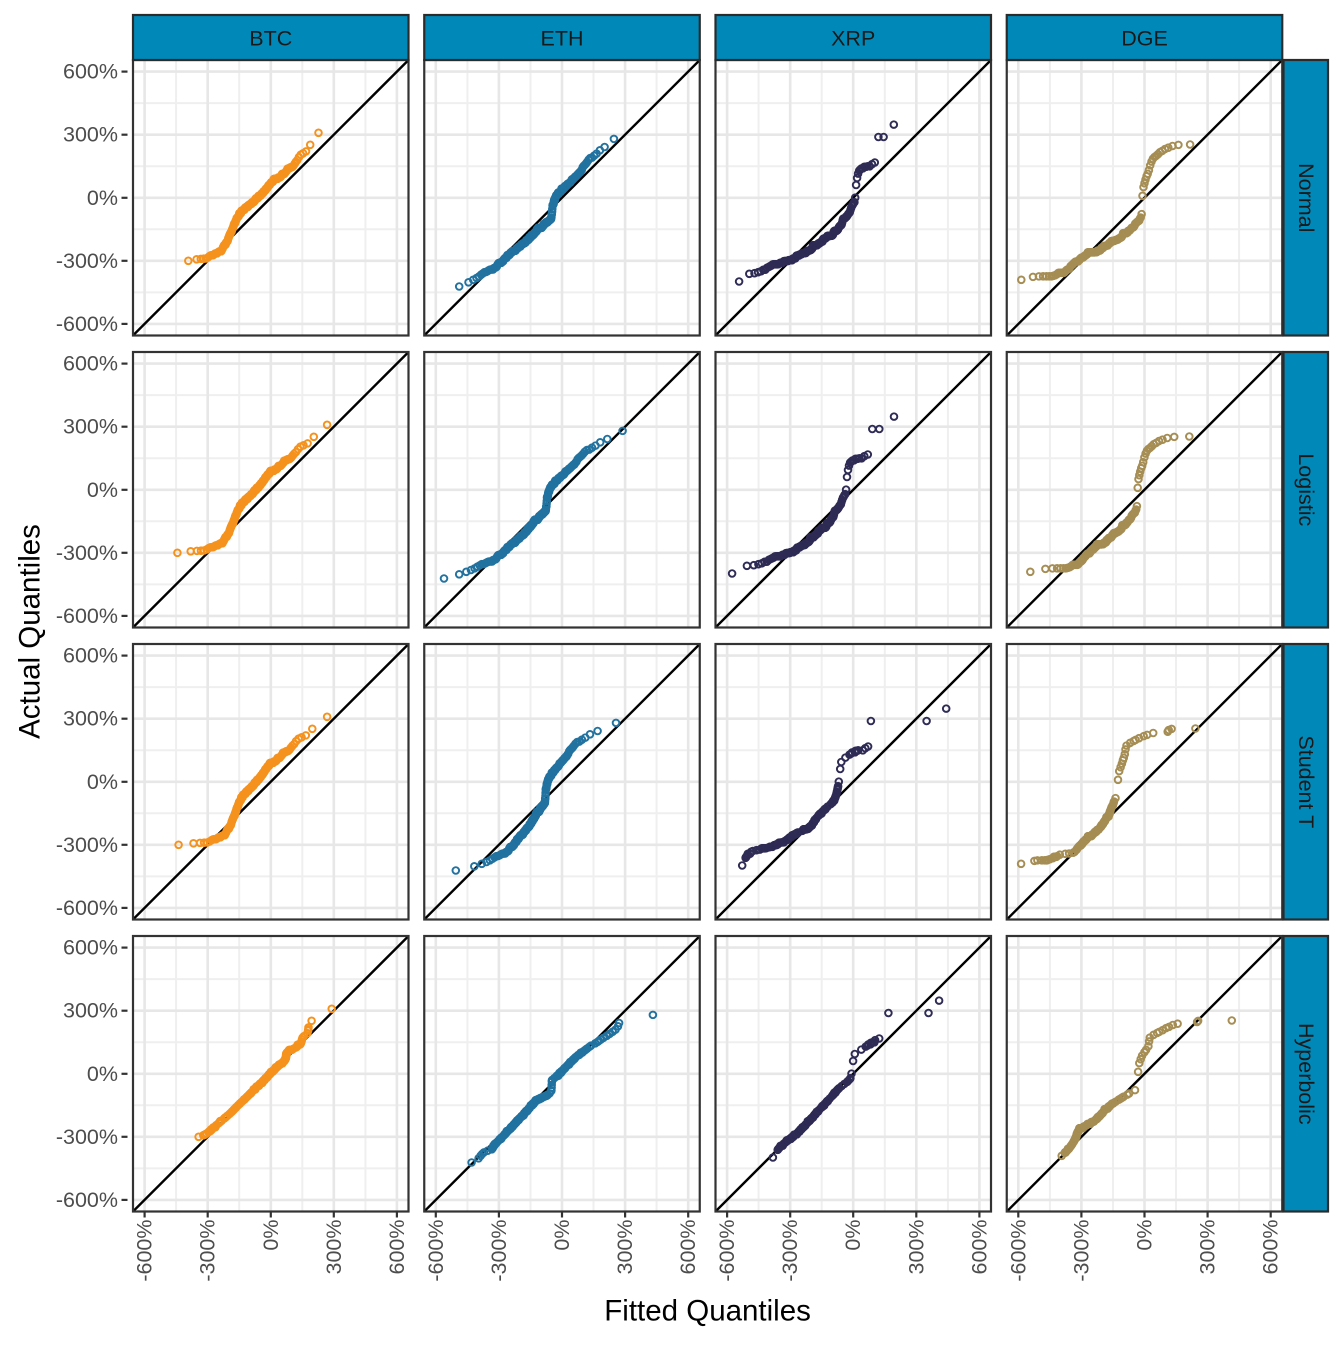 This screenshot has height=1349, width=1344. Describe the element at coordinates (1306, 781) in the screenshot. I see `svg-text: Student T` at that location.